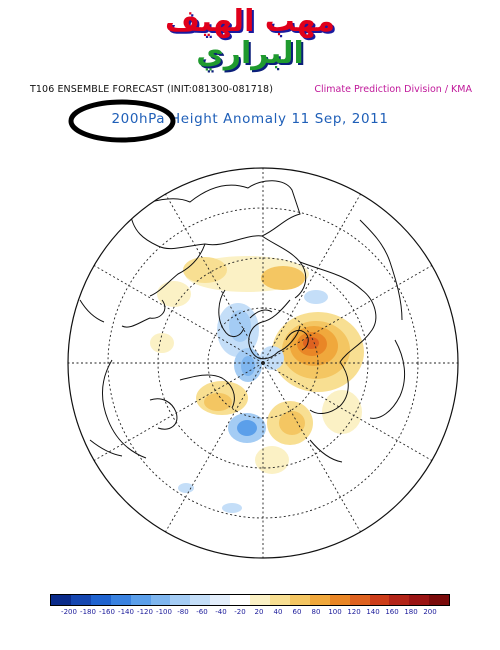 This screenshot has height=650, width=500. Describe the element at coordinates (250, 53) in the screenshot. I see `logo-line-2: البراري` at that location.